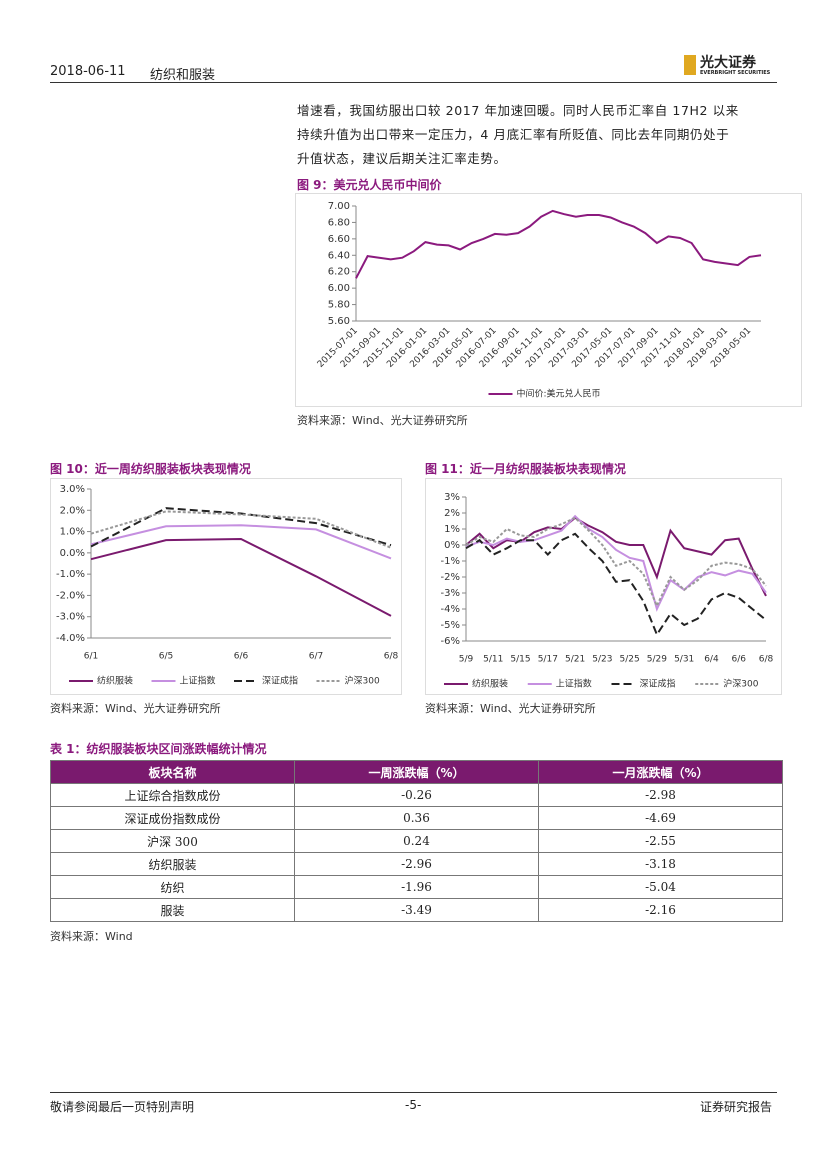 The width and height of the screenshot is (827, 1169). Describe the element at coordinates (630, 660) in the screenshot. I see `x-tick-label: 5/25` at that location.